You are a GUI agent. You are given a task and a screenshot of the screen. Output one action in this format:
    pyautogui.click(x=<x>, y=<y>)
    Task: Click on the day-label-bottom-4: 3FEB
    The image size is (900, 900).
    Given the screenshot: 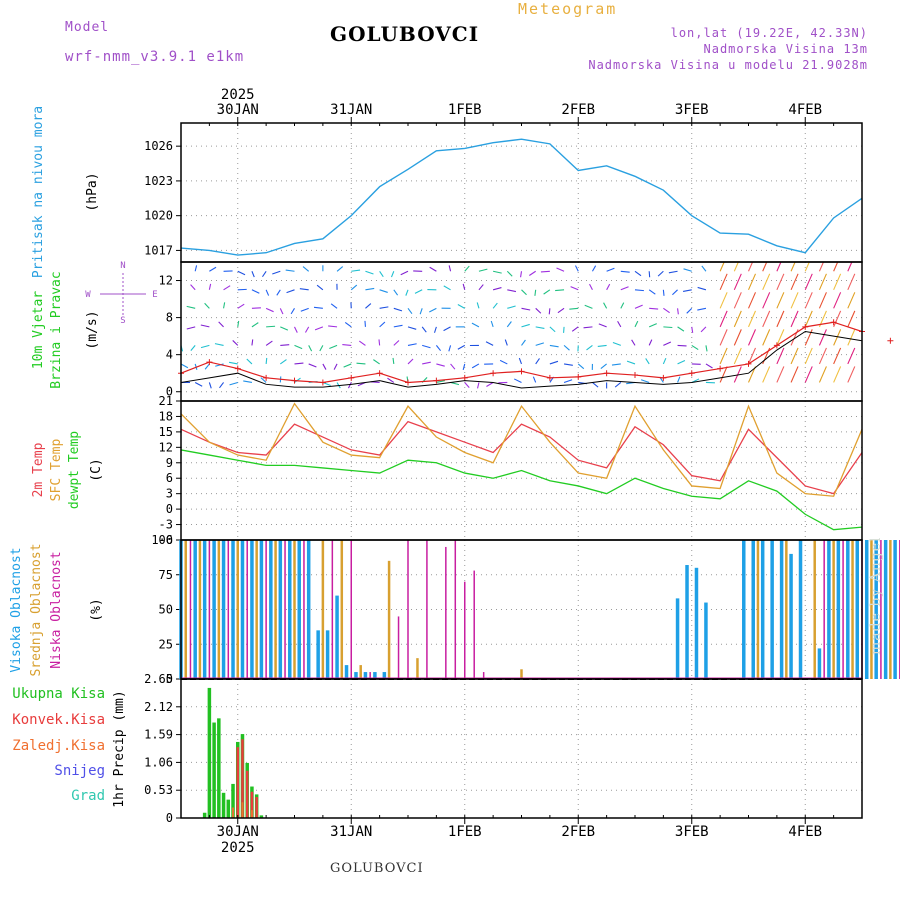 What is the action you would take?
    pyautogui.click(x=692, y=832)
    